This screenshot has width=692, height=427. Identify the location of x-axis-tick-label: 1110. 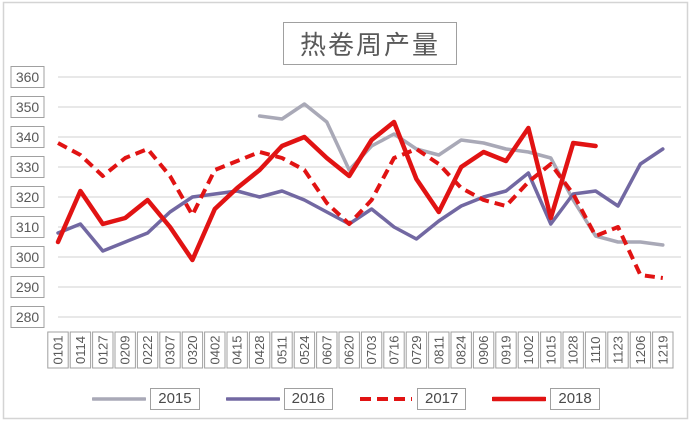
(595, 350).